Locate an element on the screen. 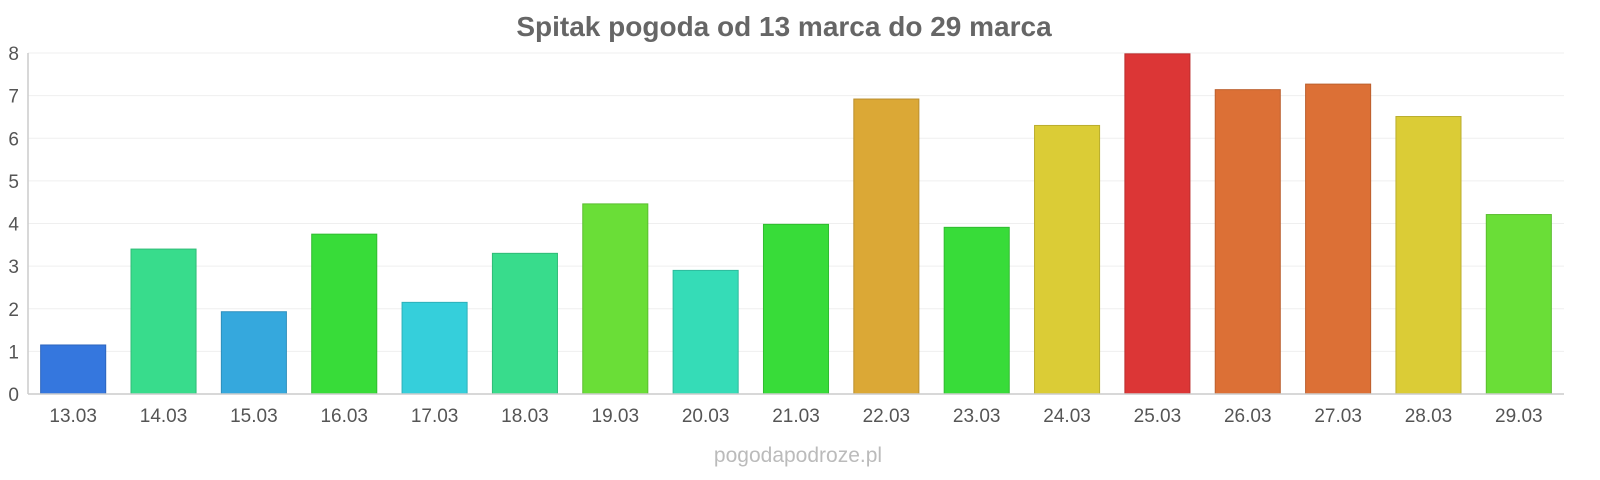 This screenshot has width=1600, height=480. x-tick-label: 26.03 is located at coordinates (1248, 416).